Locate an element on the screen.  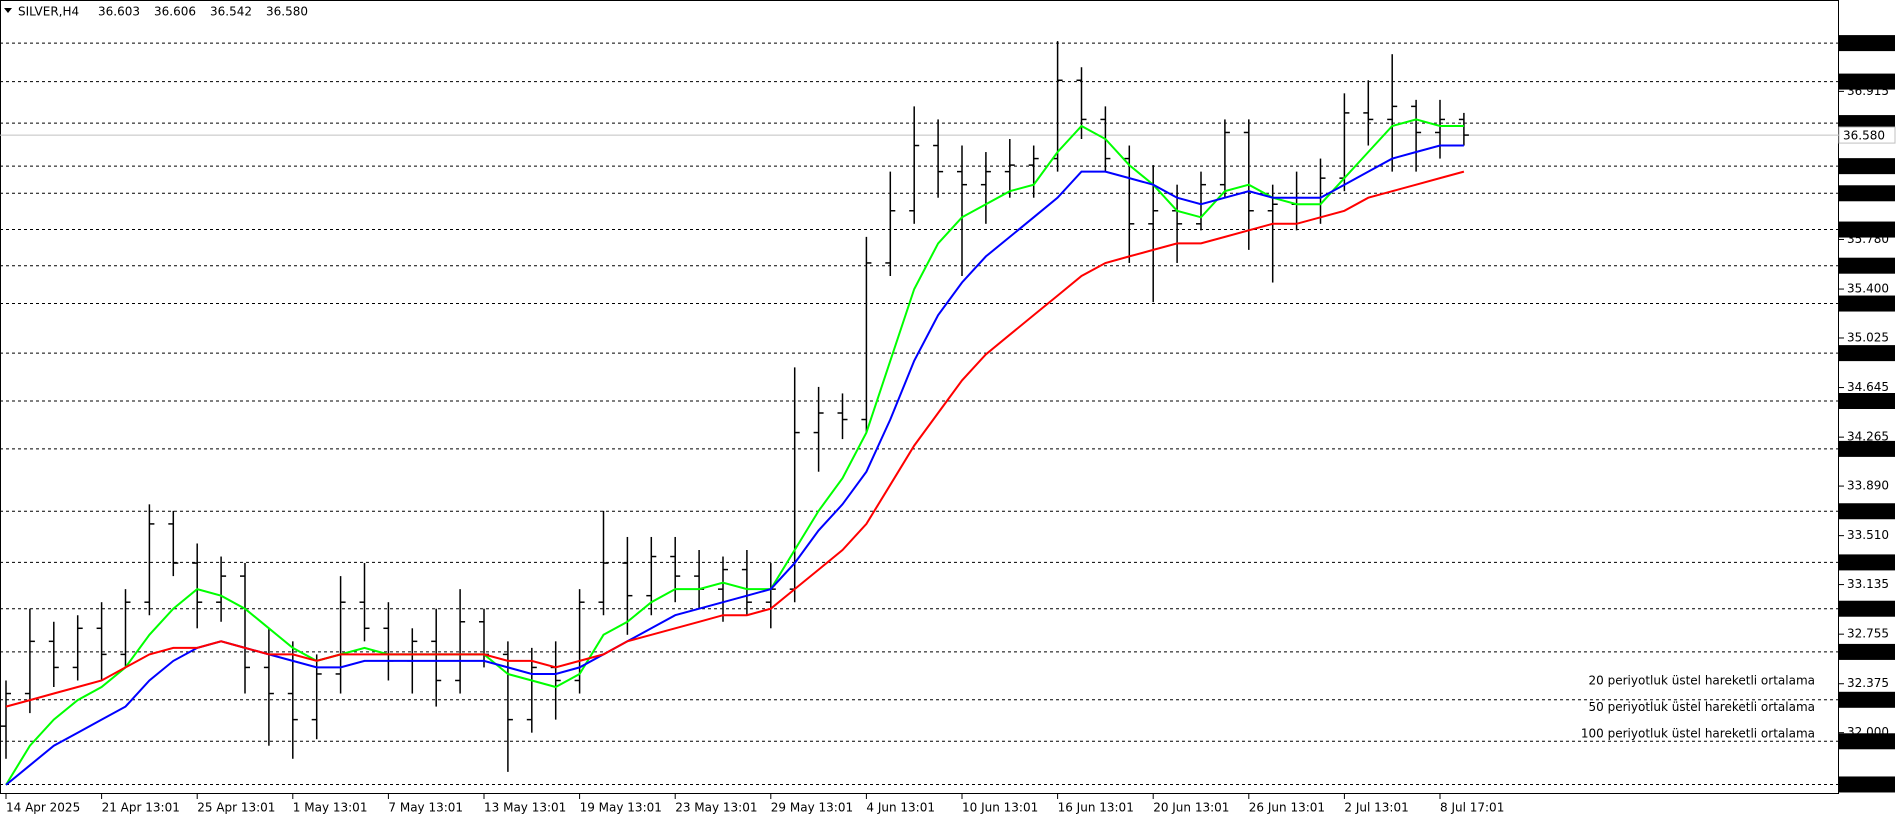
level-label: 34.542 is located at coordinates (1864, 402).